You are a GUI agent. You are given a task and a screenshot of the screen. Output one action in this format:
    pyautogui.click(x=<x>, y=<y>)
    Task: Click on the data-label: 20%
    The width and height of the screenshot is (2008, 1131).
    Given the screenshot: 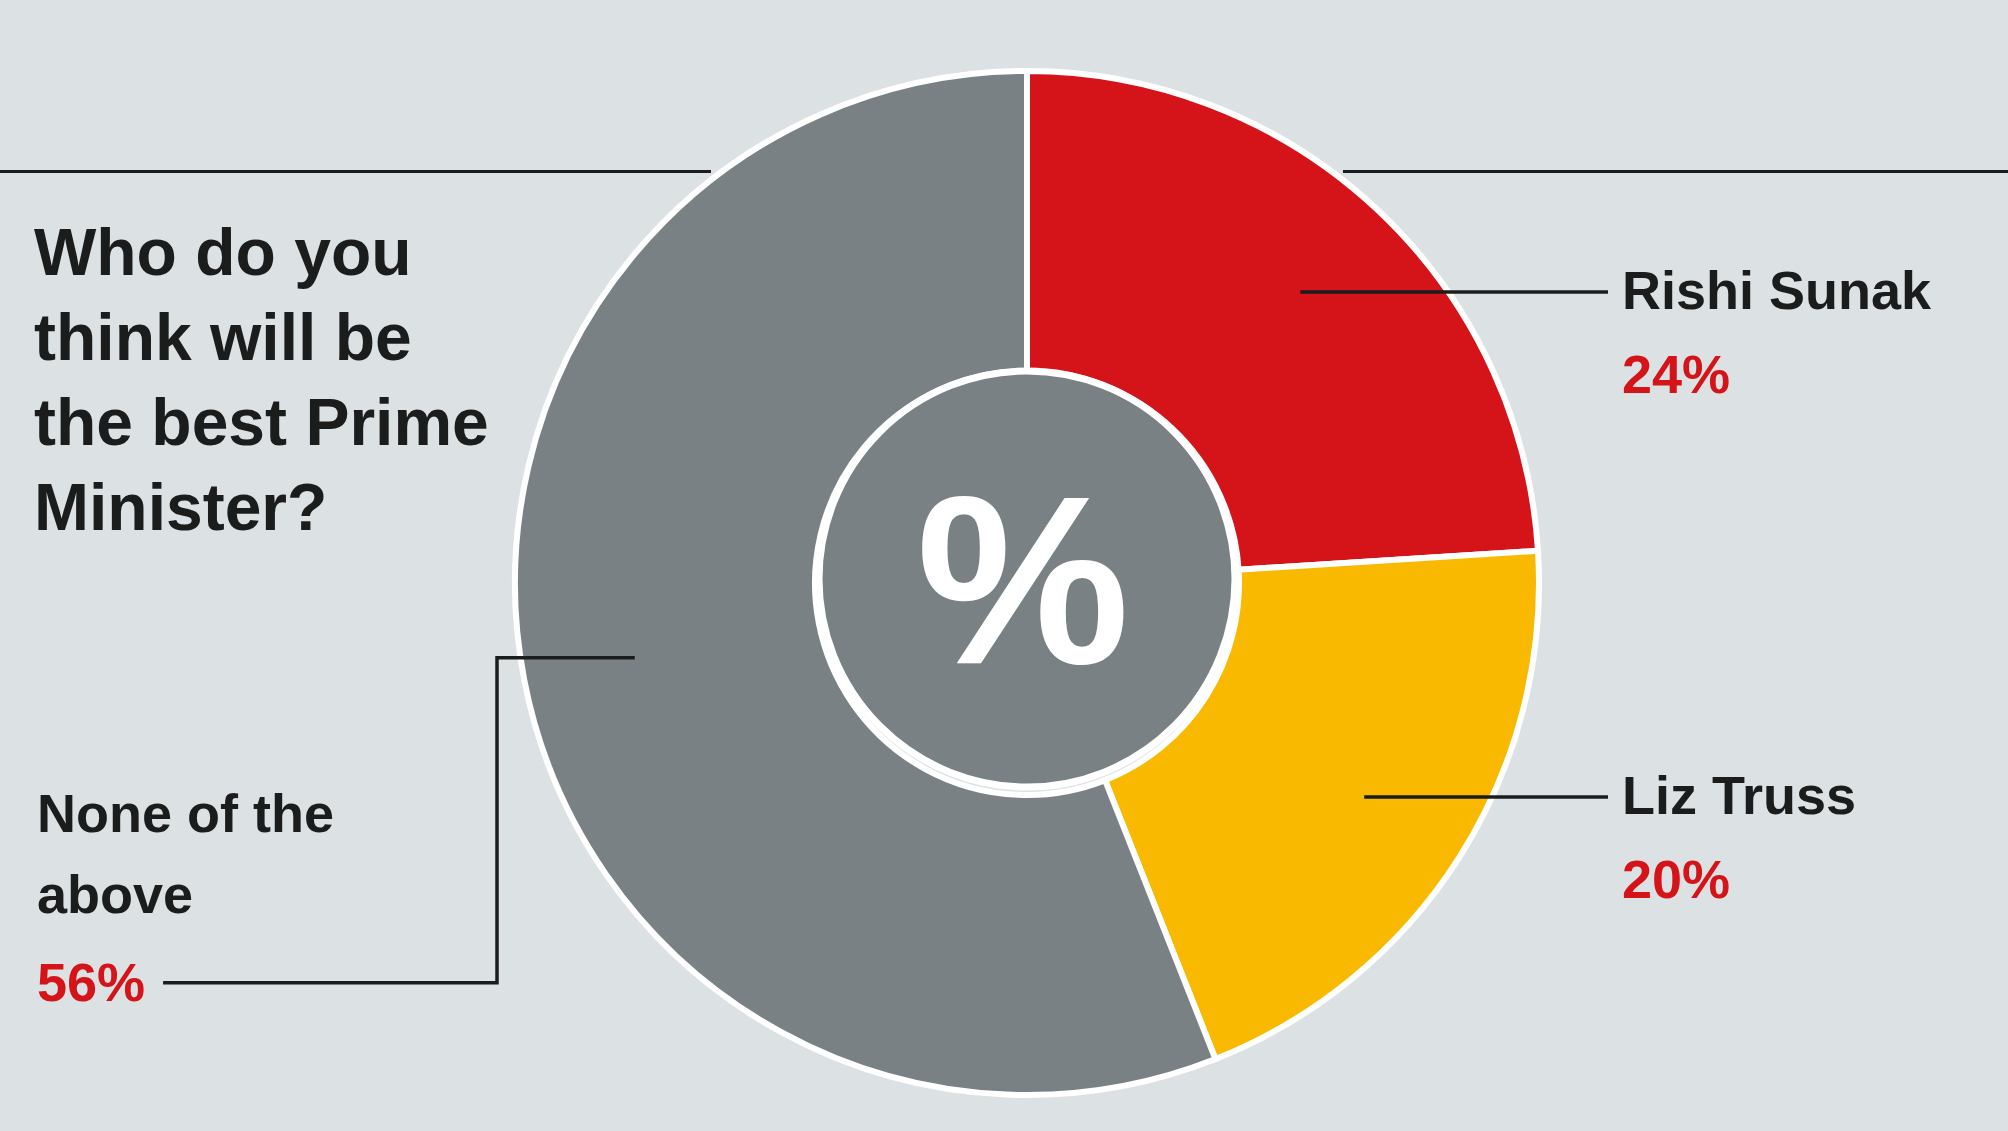 What is the action you would take?
    pyautogui.click(x=1676, y=878)
    